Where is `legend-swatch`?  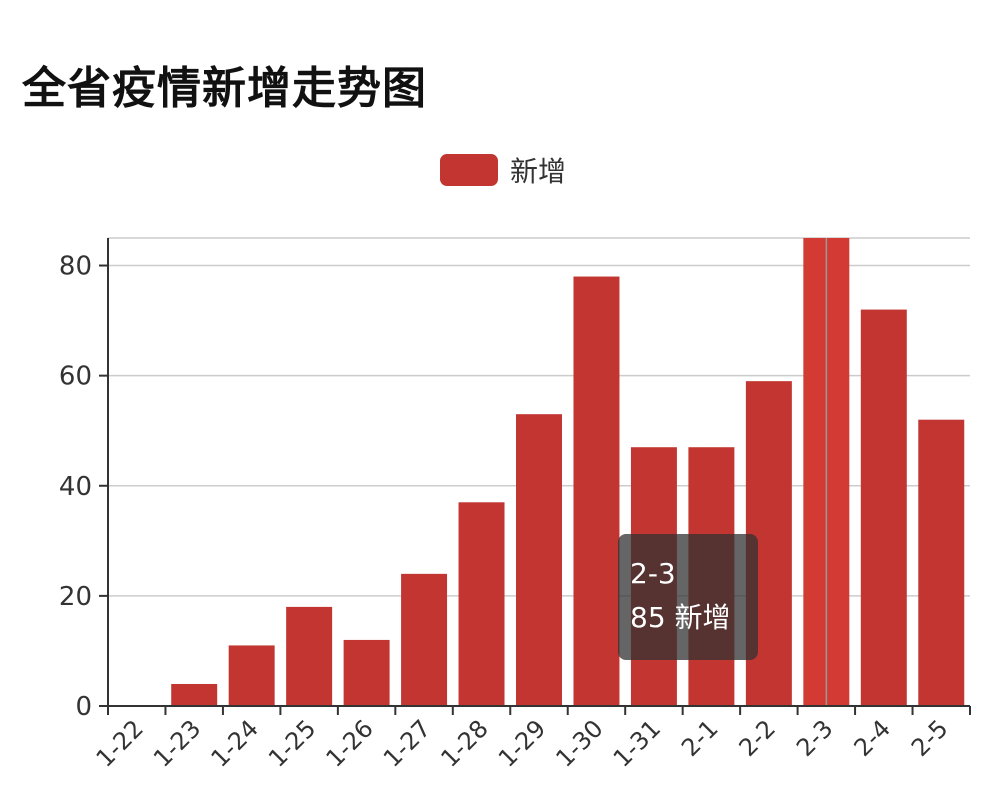
legend-swatch is located at coordinates (469, 170).